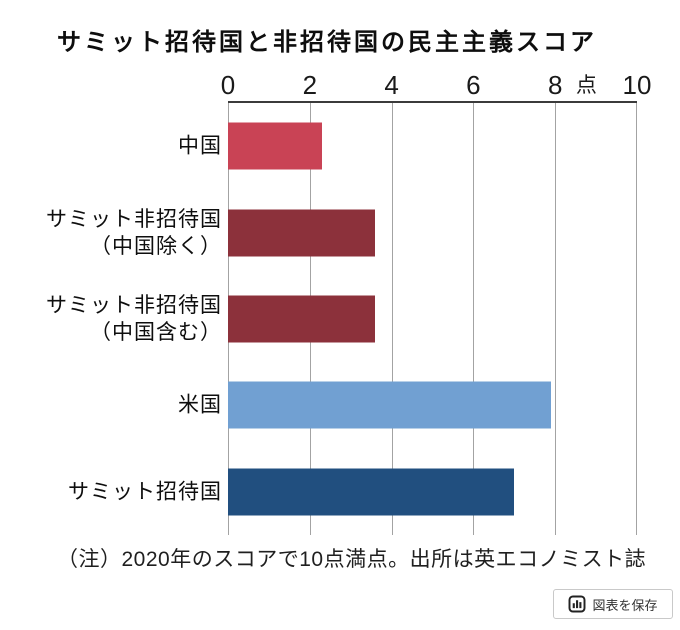 The height and width of the screenshot is (630, 680). I want to click on category-label: サミット非招待国 （中国除く）, so click(111, 233).